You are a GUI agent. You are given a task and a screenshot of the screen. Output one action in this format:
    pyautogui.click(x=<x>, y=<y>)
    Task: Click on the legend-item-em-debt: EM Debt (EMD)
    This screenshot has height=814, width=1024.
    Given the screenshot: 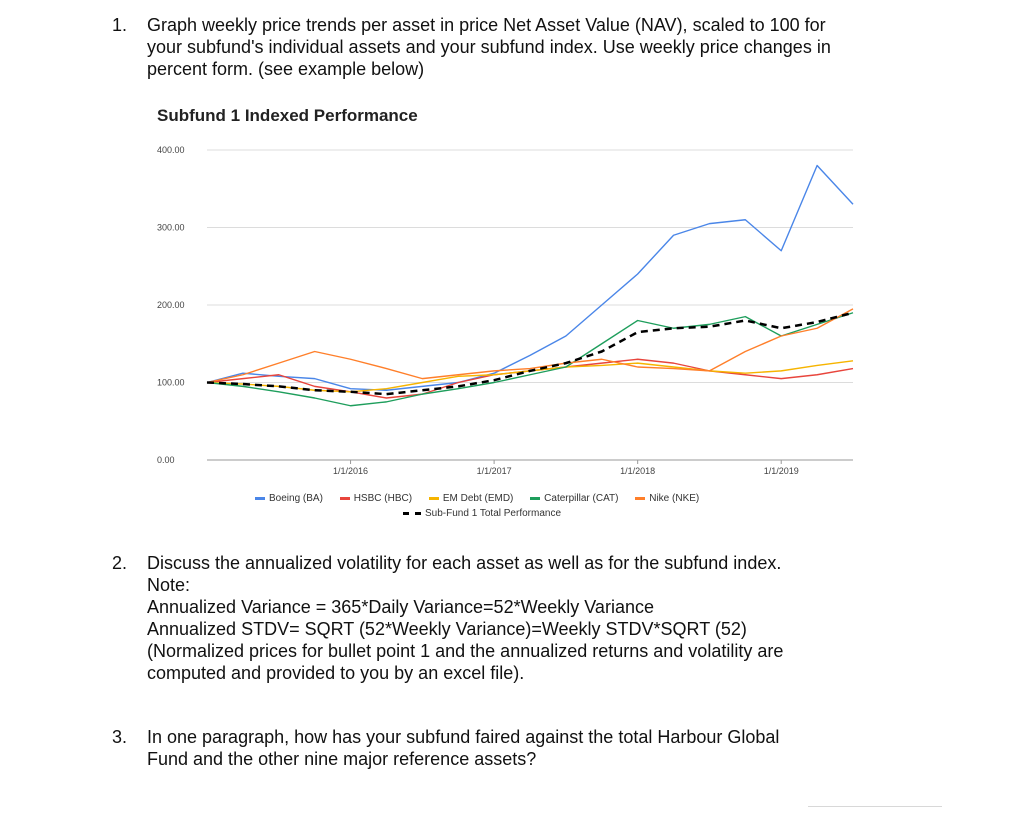 What is the action you would take?
    pyautogui.click(x=471, y=498)
    